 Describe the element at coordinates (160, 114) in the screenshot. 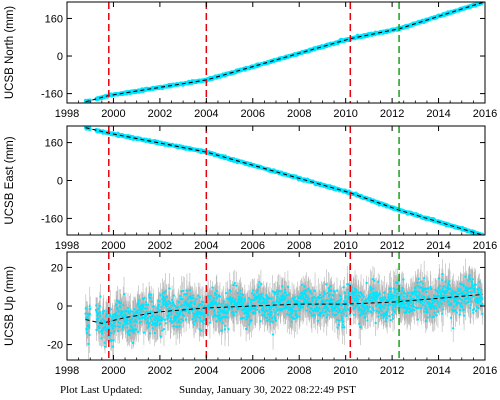

I see `x-tick-label-2002: 2002` at that location.